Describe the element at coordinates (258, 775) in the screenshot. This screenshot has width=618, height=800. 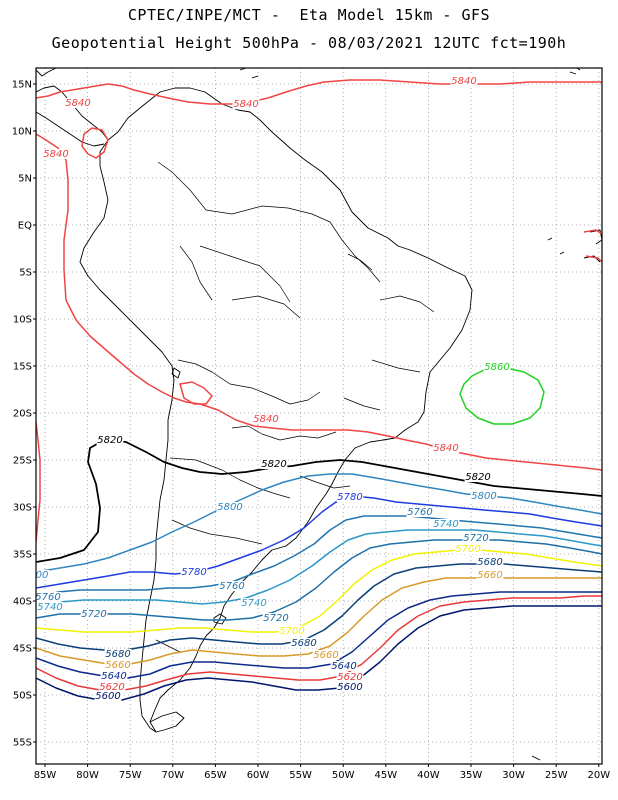
I see `lon-label: 60W` at that location.